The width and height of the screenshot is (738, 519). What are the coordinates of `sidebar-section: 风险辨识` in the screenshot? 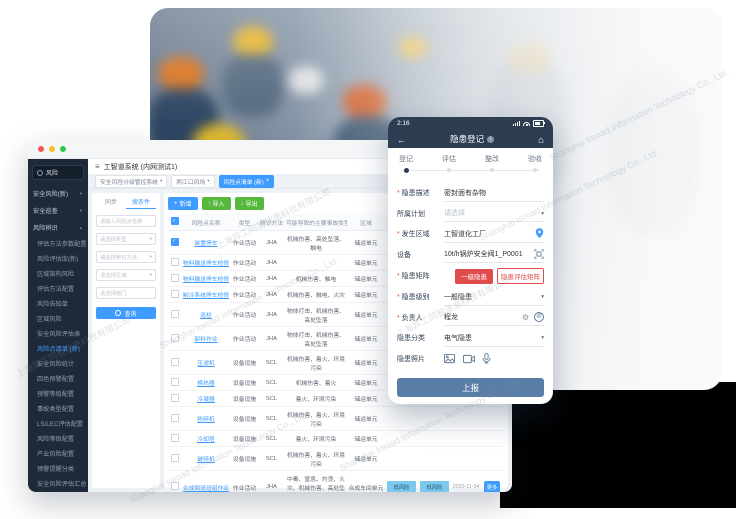 It's located at (58, 227).